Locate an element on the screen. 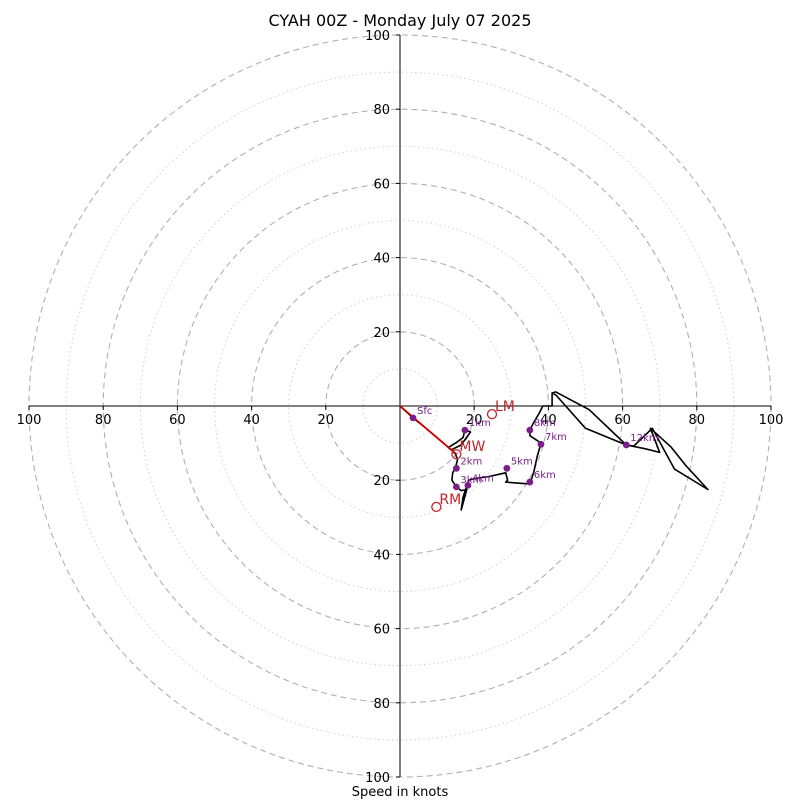 This screenshot has width=800, height=800. height-point-2km is located at coordinates (456, 468).